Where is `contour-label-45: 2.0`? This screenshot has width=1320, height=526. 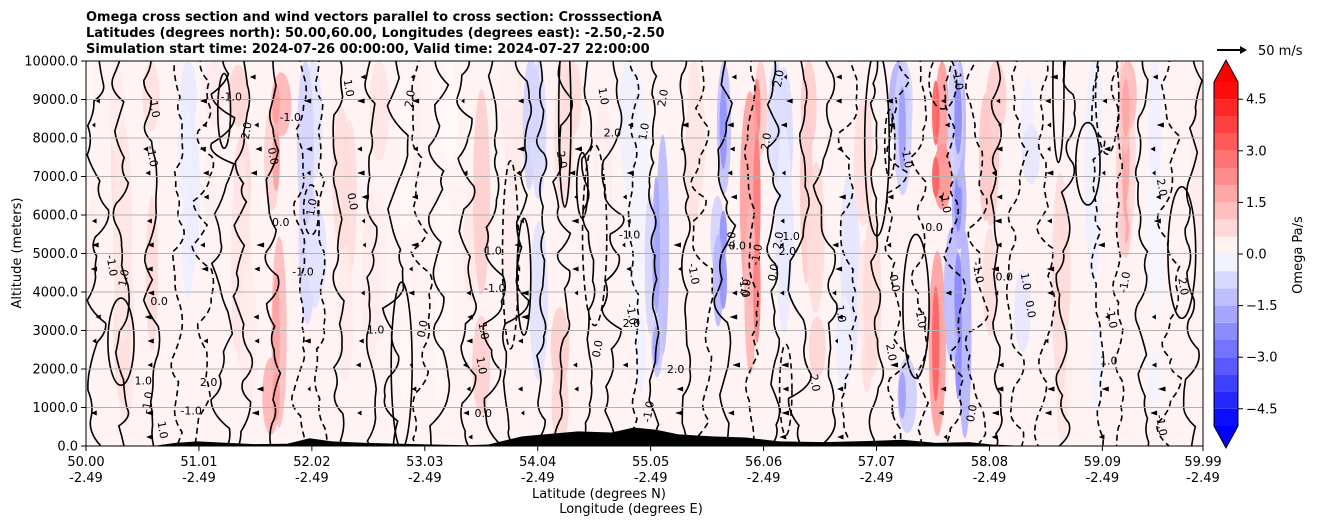 contour-label-45: 2.0 is located at coordinates (766, 141).